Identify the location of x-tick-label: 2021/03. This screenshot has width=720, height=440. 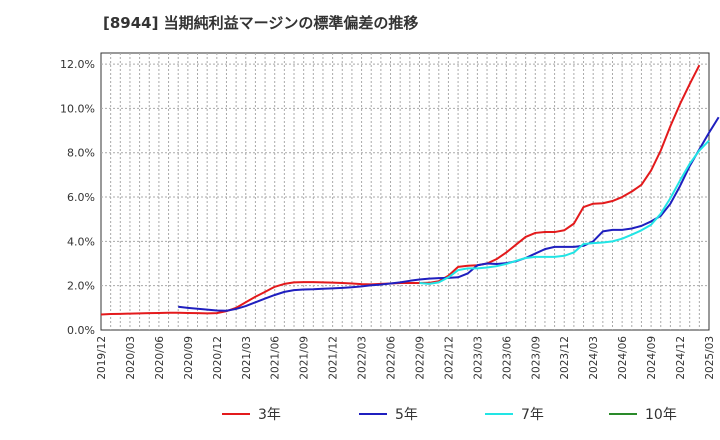
(247, 358).